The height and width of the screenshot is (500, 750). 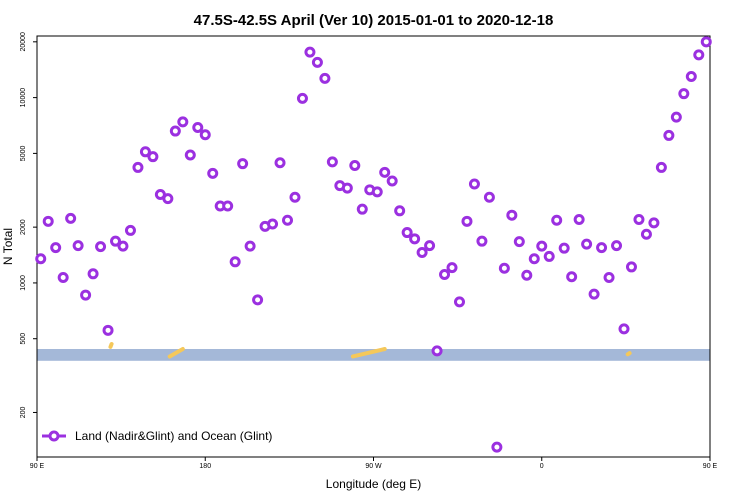 I want to click on x-tick-label-4: 90 E, so click(x=710, y=466).